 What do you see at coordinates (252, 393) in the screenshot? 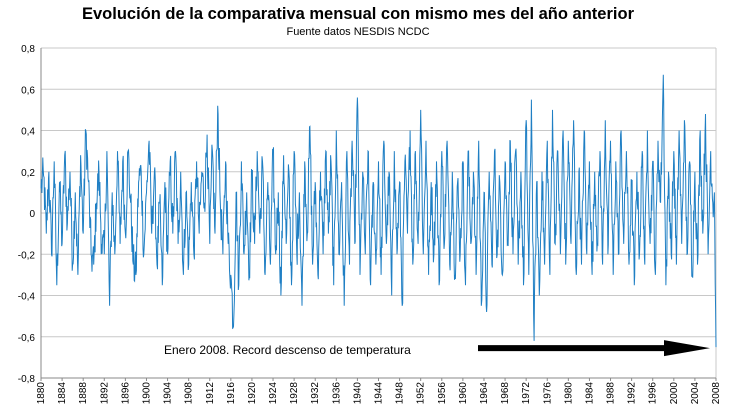
I see `x-tick-label: 1920` at bounding box center [252, 393].